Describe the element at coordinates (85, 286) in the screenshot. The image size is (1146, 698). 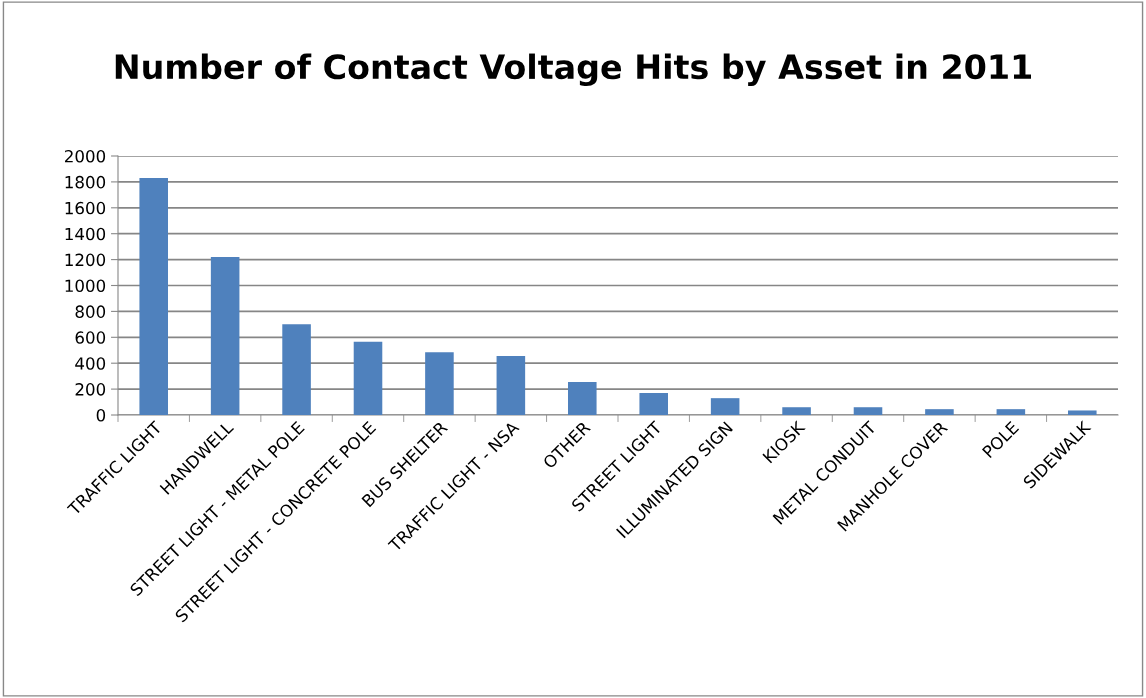
I see `y-tick-label: 1000` at that location.